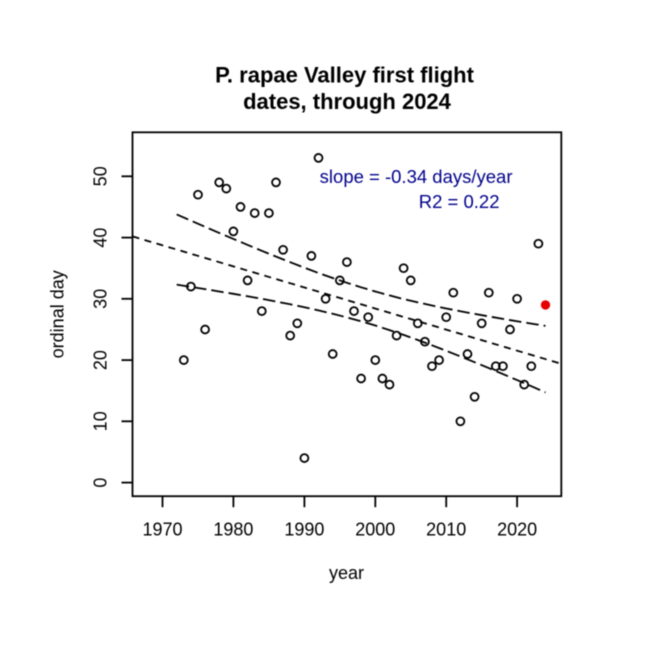 The height and width of the screenshot is (650, 650). Describe the element at coordinates (58, 314) in the screenshot. I see `svg-text: ordinal day` at that location.